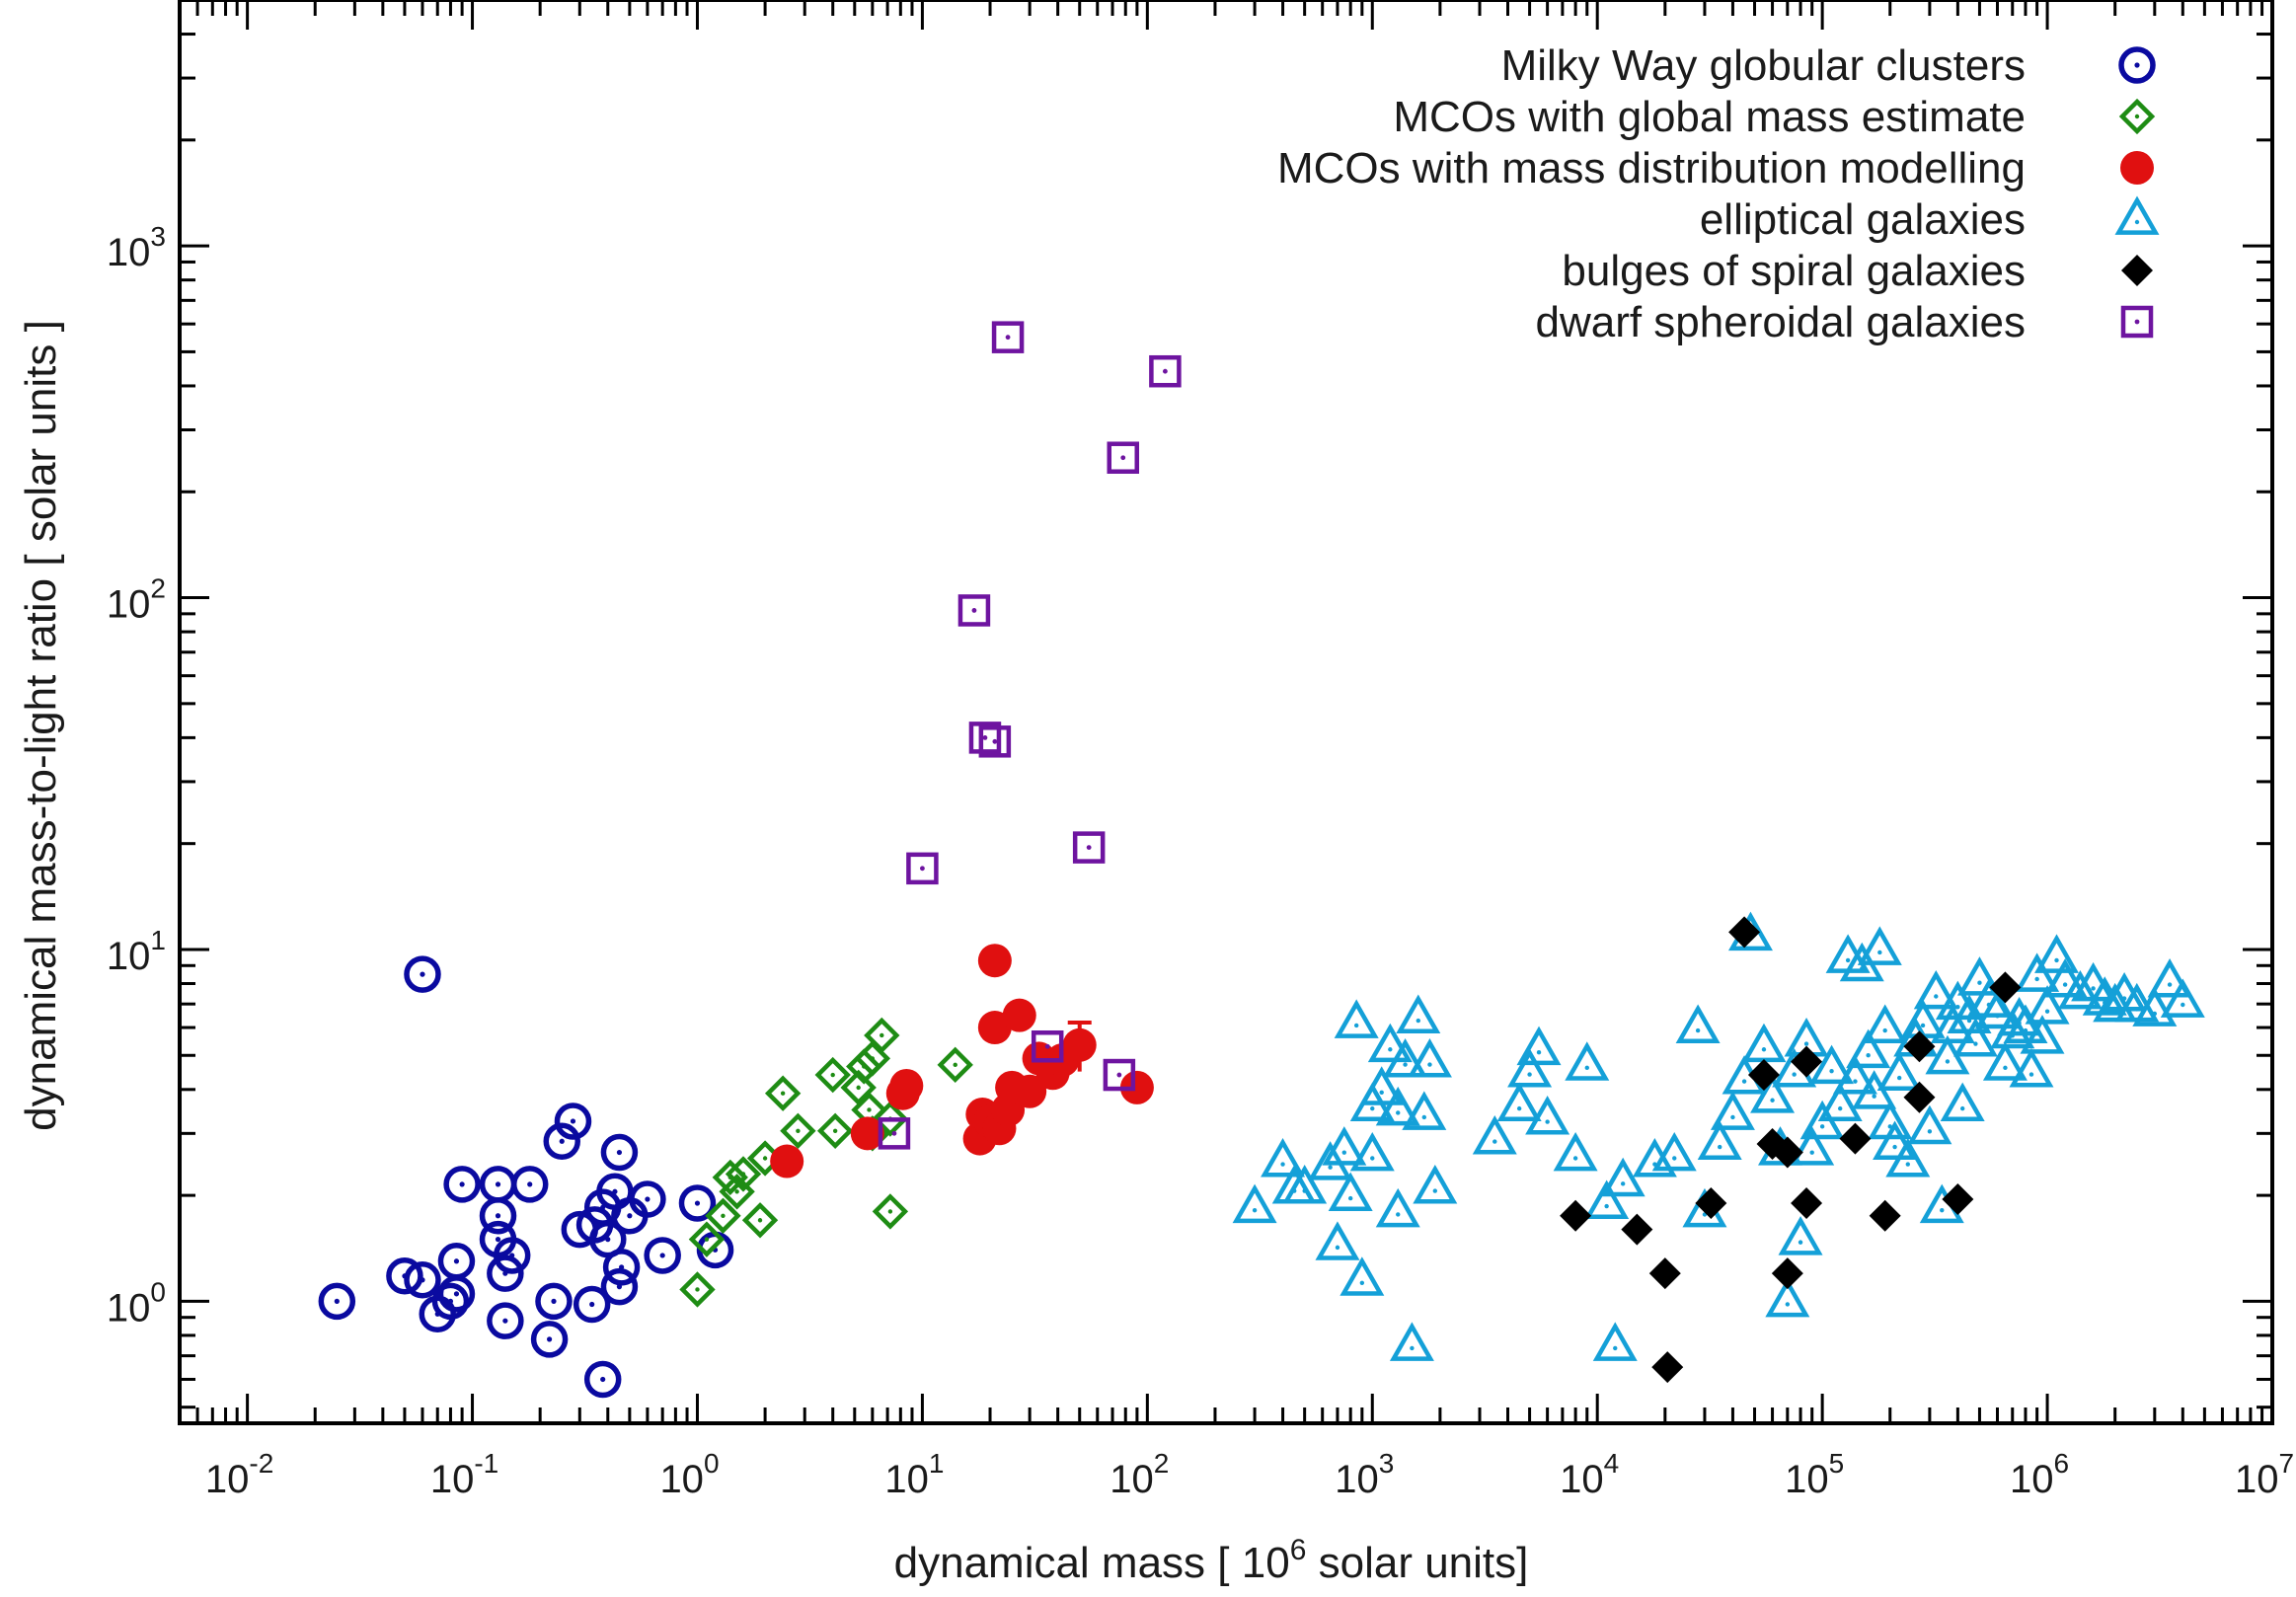 The width and height of the screenshot is (2296, 1597). I want to click on legend-label: dwarf spheroidal galaxies, so click(1780, 322).